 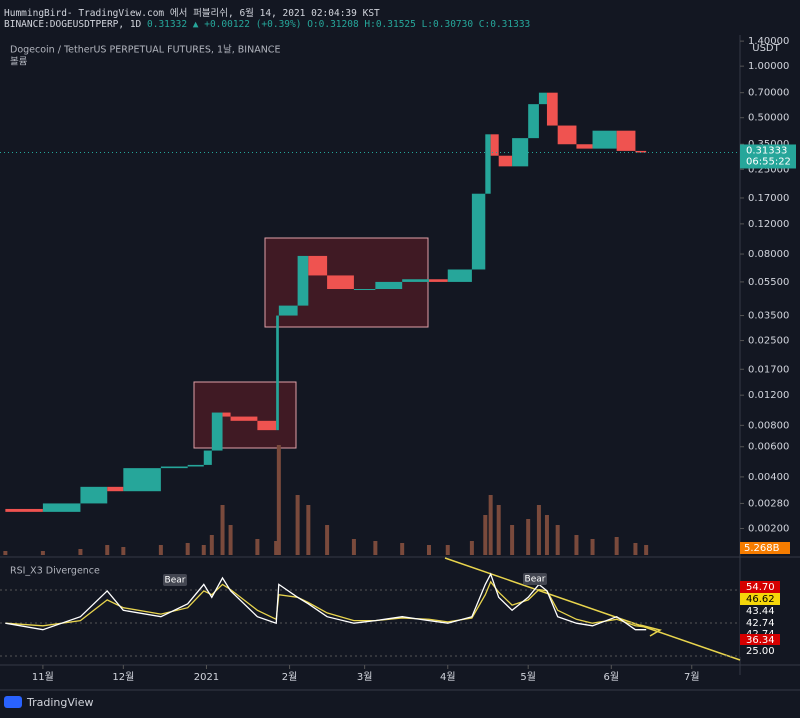 I want to click on y-tick-label: 0.00400, so click(x=768, y=477).